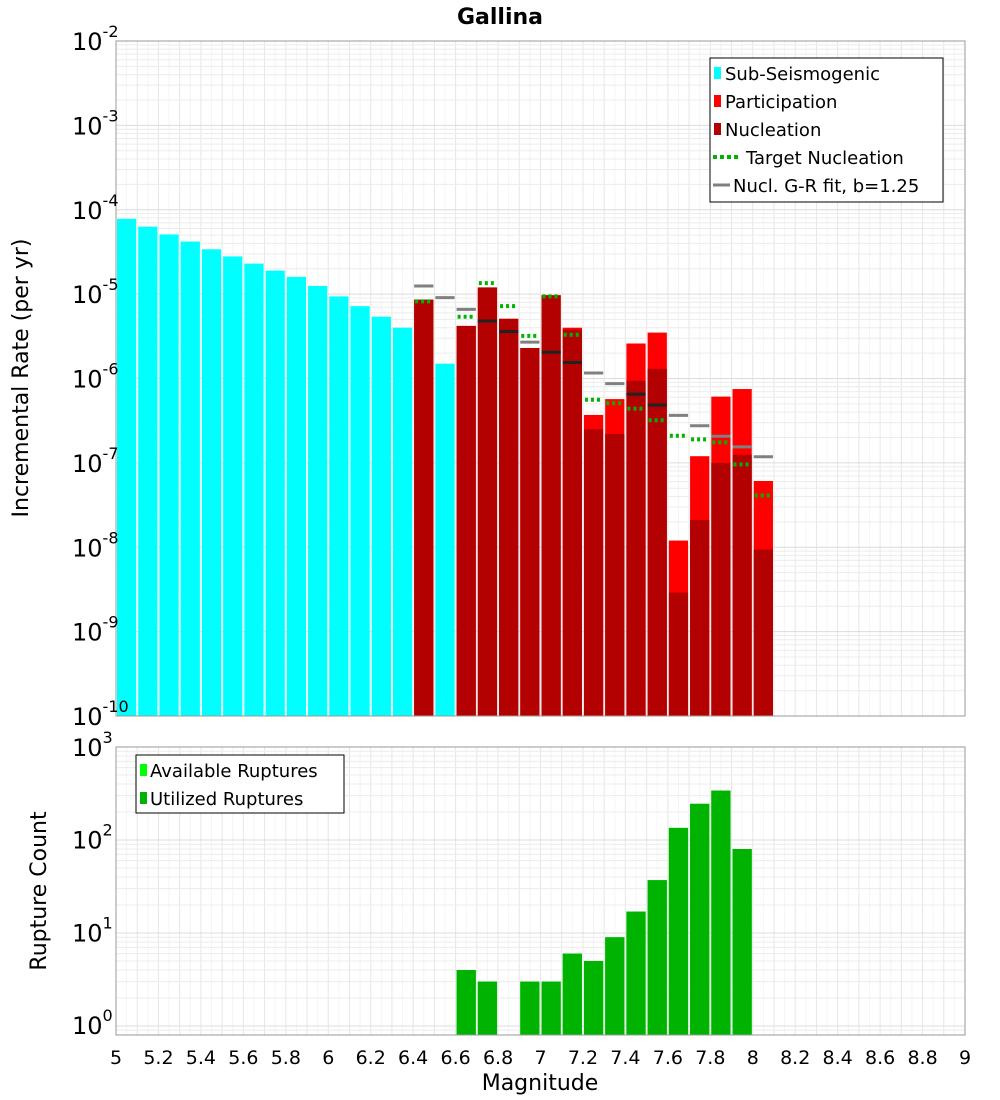 Image resolution: width=1000 pixels, height=1100 pixels. I want to click on y-tick-label: 10⁻⁴, so click(95, 208).